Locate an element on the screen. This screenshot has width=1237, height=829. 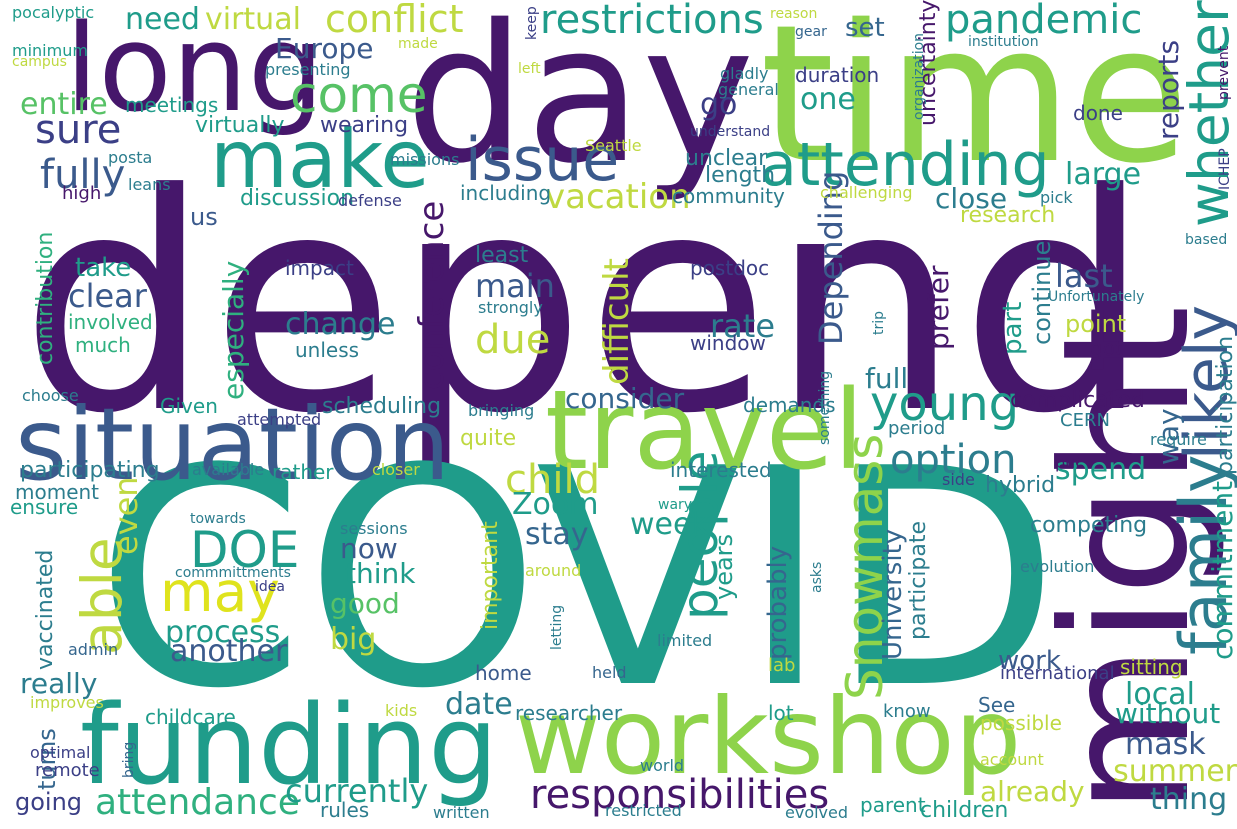
word-given: Given is located at coordinates (189, 406).